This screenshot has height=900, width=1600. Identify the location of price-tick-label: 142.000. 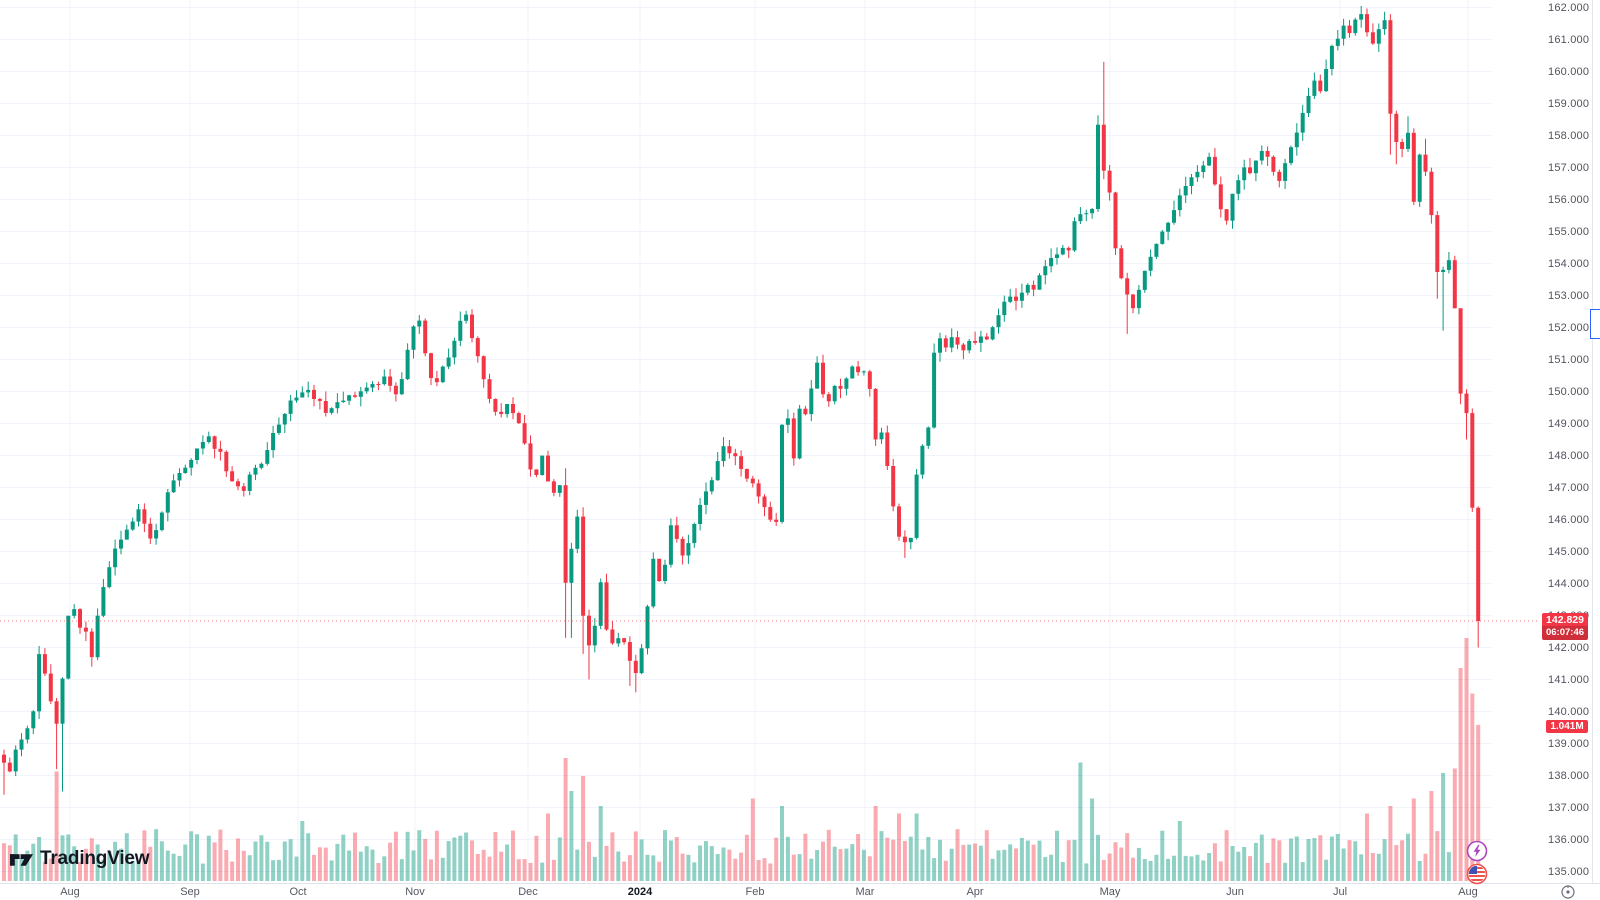
(1569, 647).